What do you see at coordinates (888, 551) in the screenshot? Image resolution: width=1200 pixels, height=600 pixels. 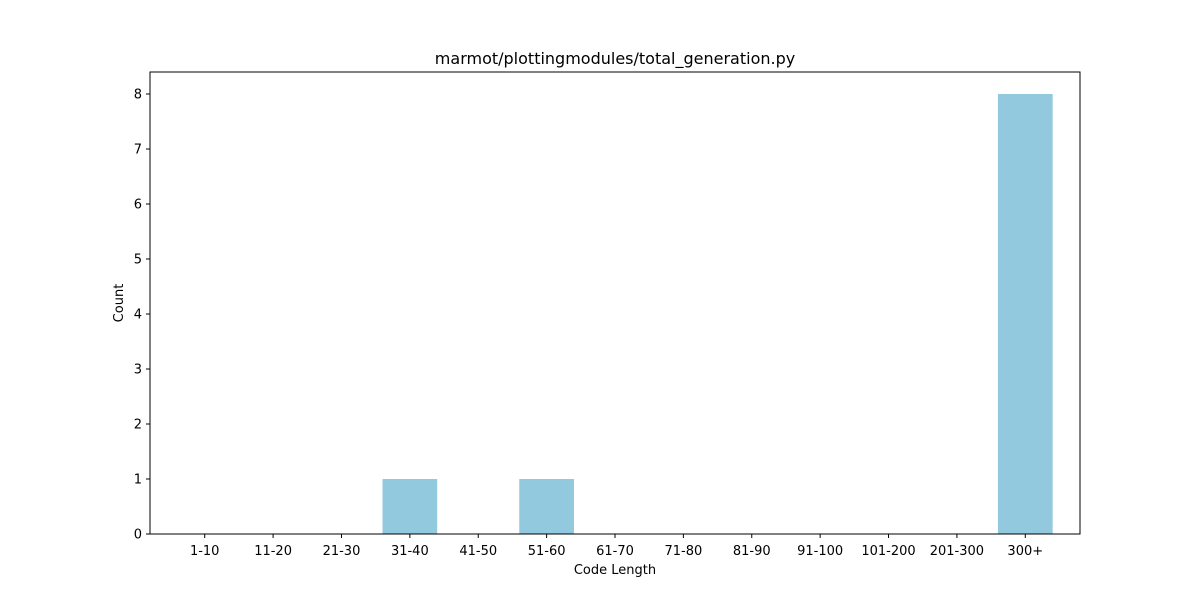 I see `x-tick-label: 101-200` at bounding box center [888, 551].